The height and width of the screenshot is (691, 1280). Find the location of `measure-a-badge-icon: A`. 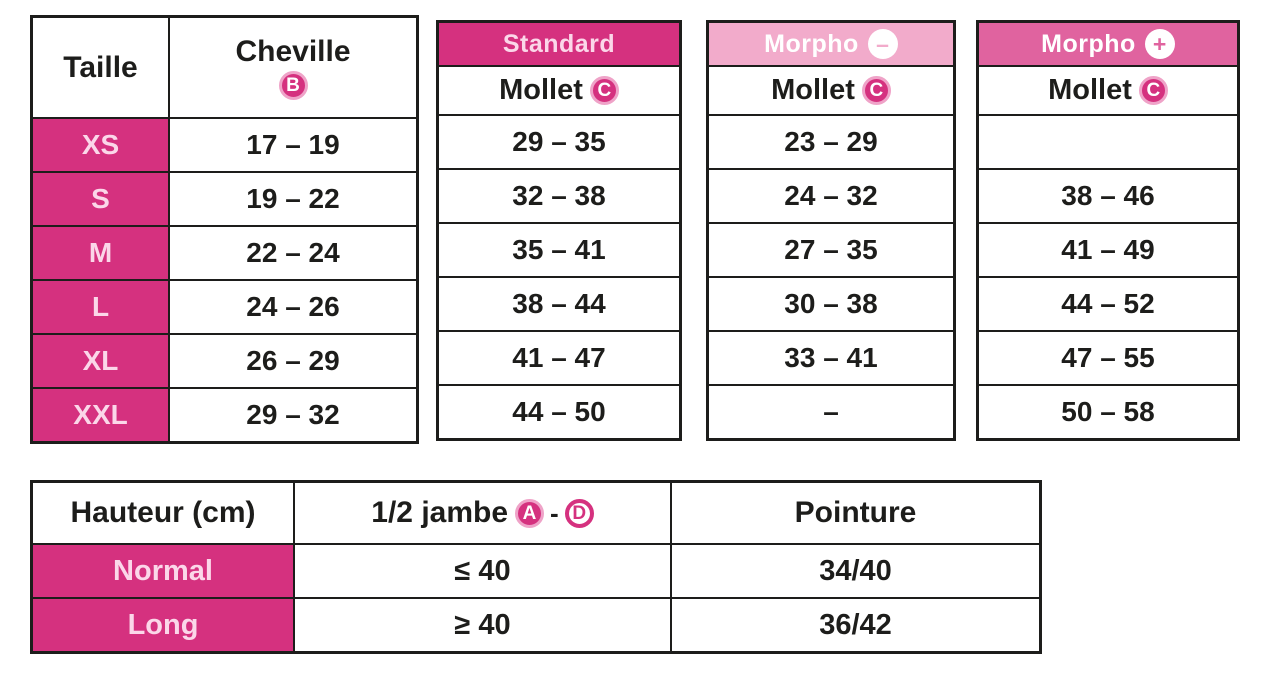

measure-a-badge-icon: A is located at coordinates (530, 513).